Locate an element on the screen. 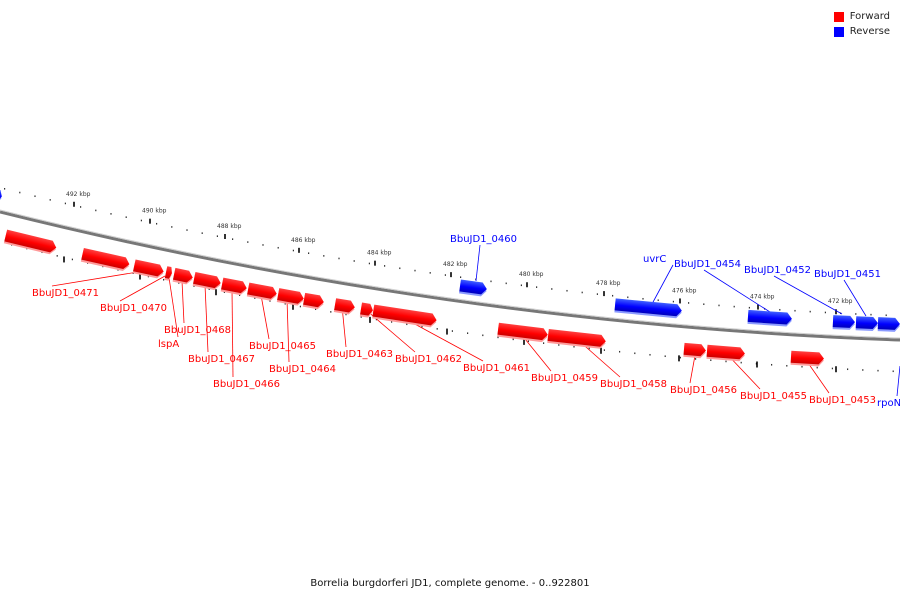  tick-label: 474 kbp is located at coordinates (762, 297).